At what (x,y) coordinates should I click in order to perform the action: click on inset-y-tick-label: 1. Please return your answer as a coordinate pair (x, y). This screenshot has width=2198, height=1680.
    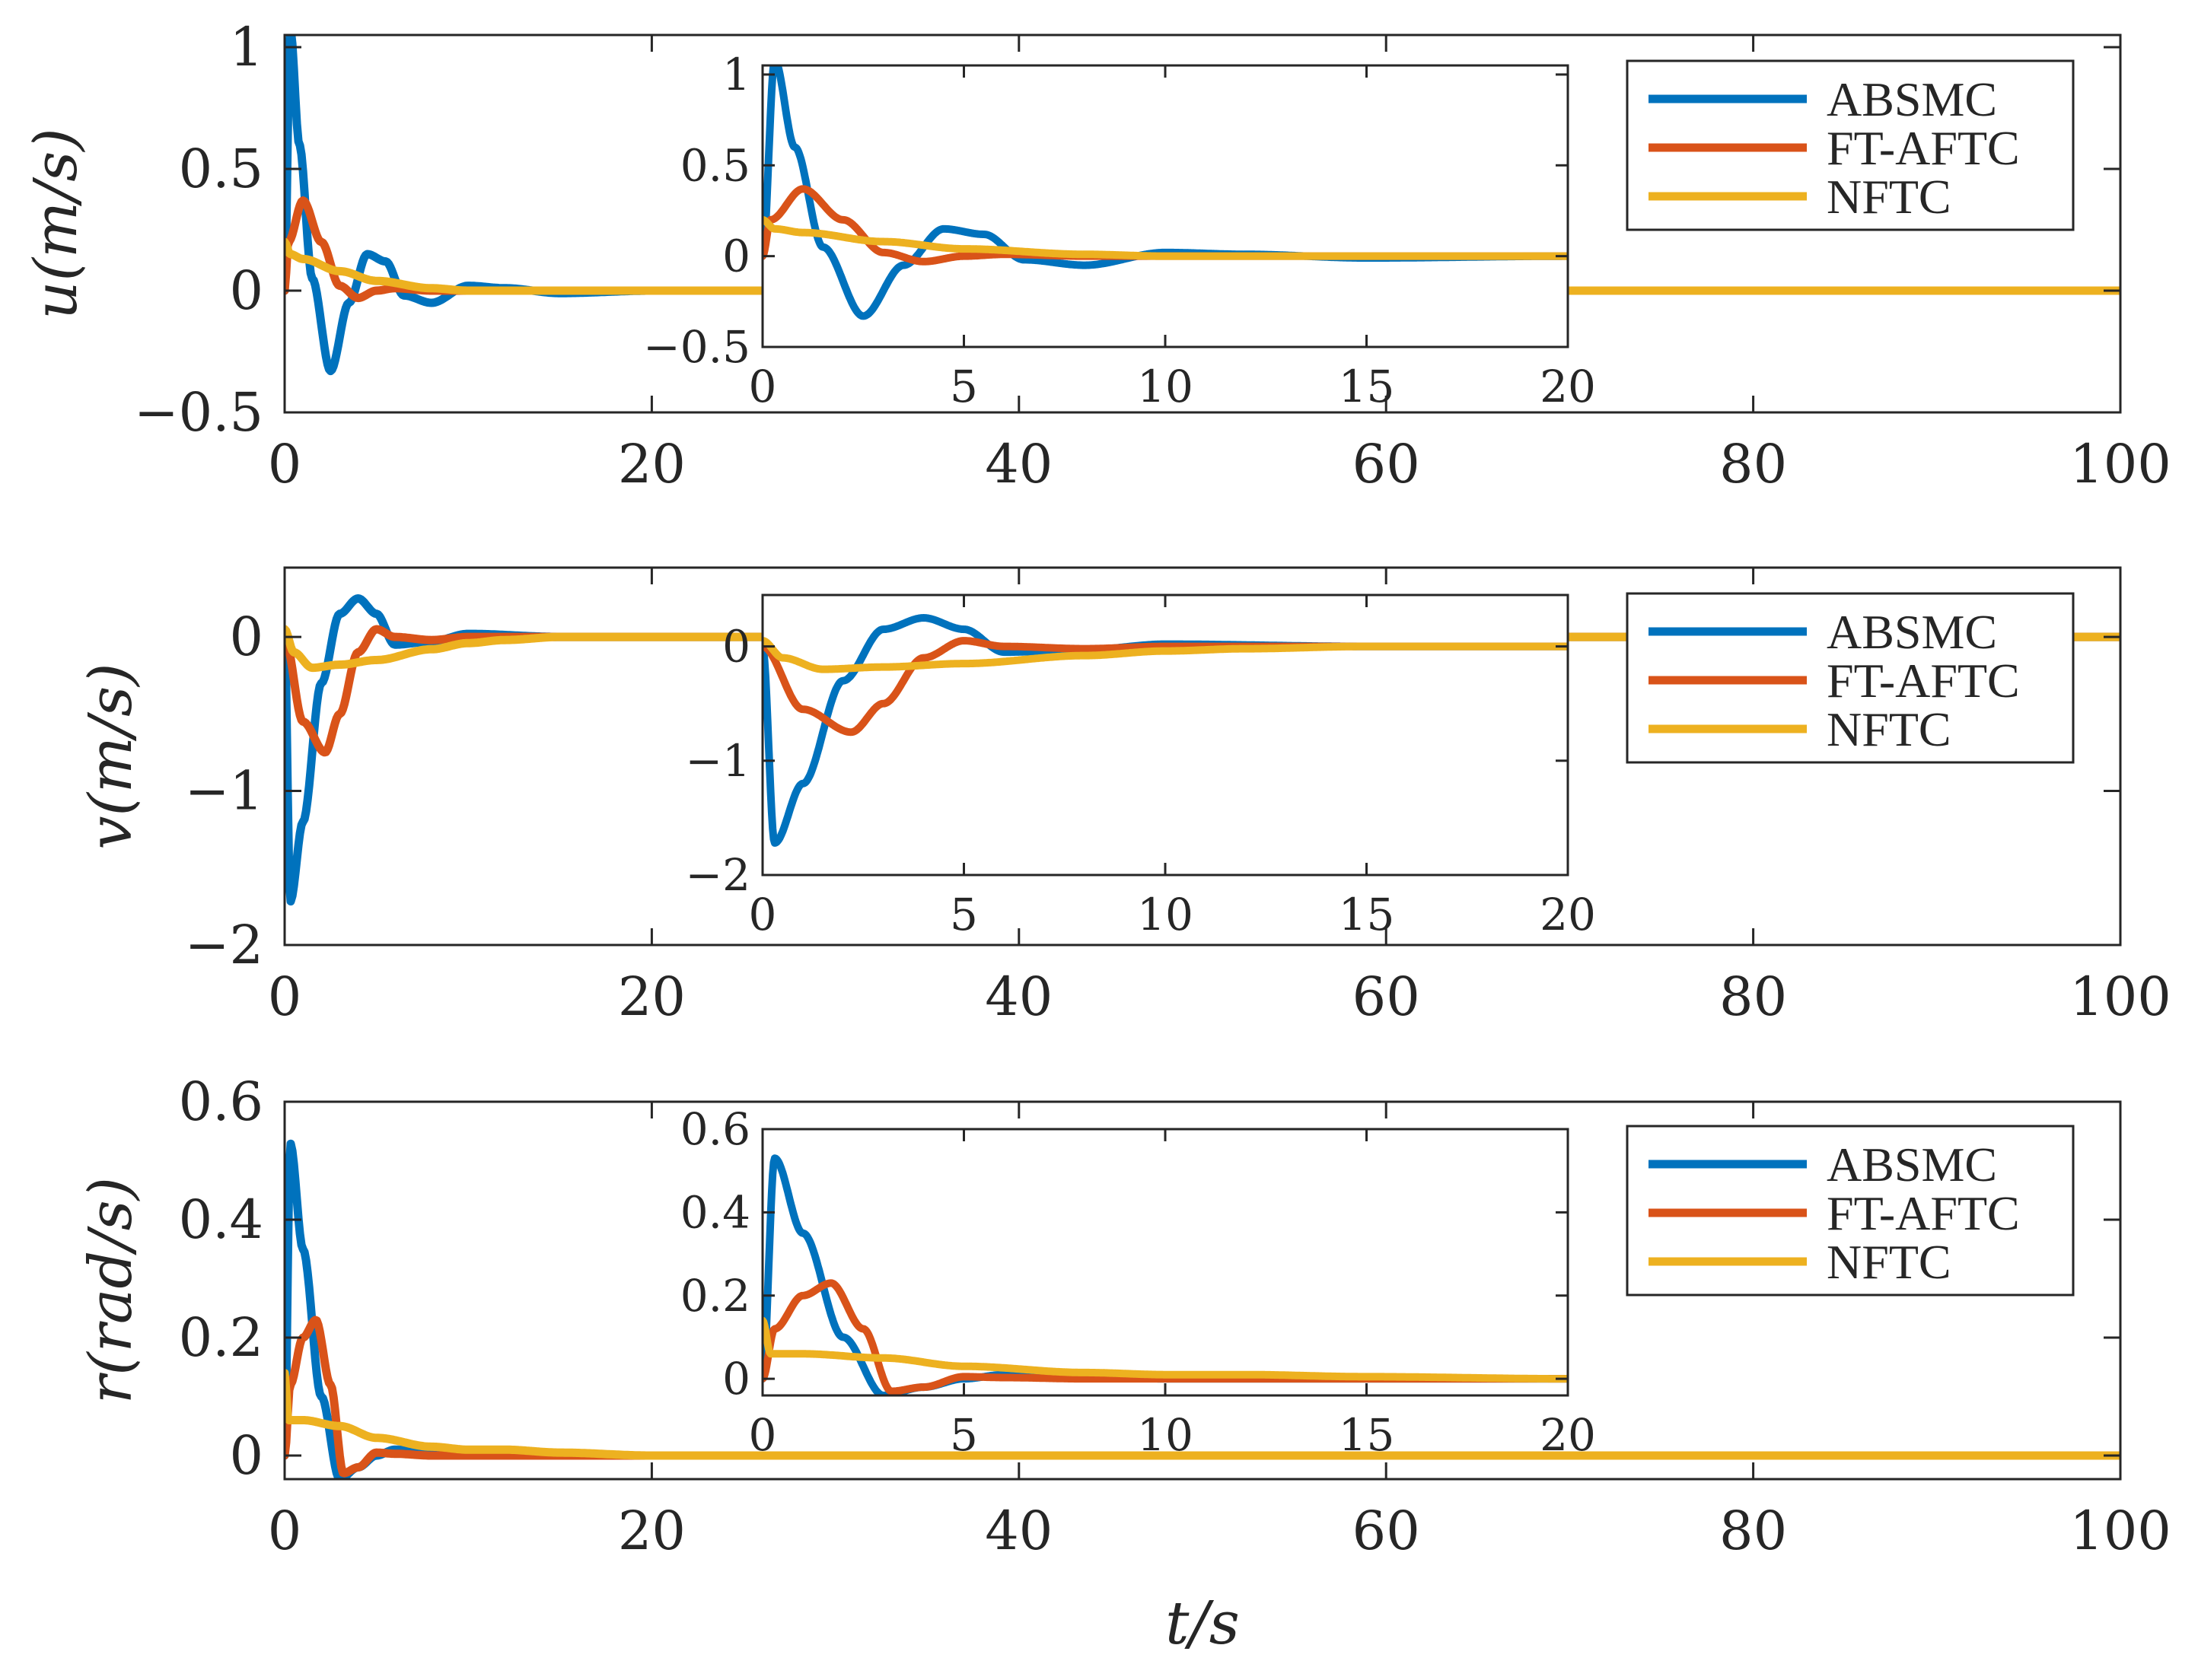
    Looking at the image, I should click on (736, 74).